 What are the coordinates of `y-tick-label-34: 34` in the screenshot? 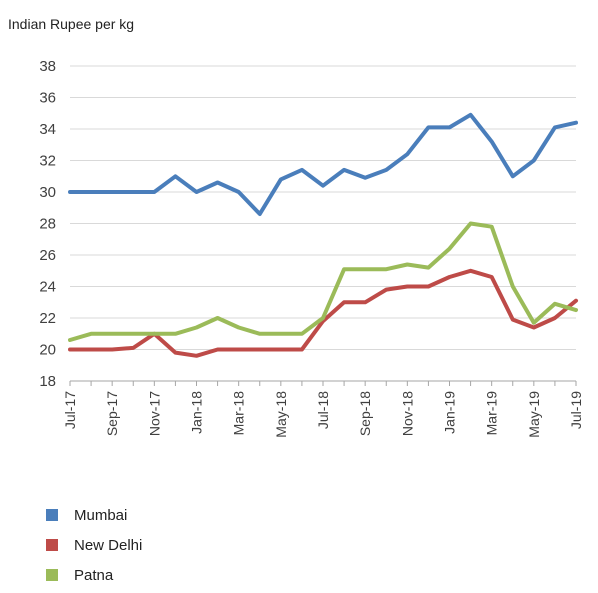 It's located at (47, 129).